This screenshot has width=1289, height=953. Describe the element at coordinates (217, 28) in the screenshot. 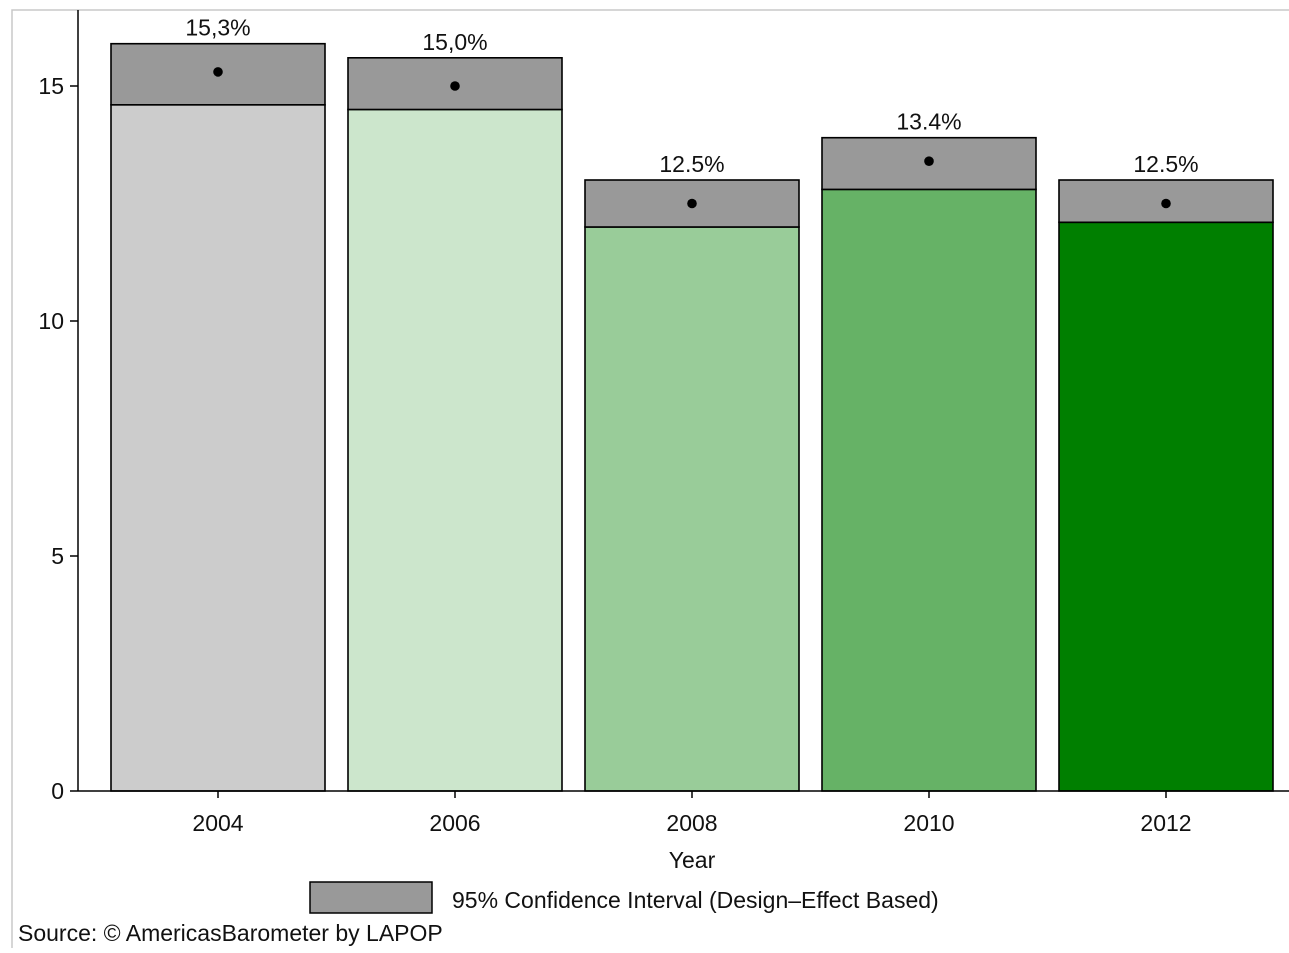

I see `data-label-2004: 15,3%` at that location.